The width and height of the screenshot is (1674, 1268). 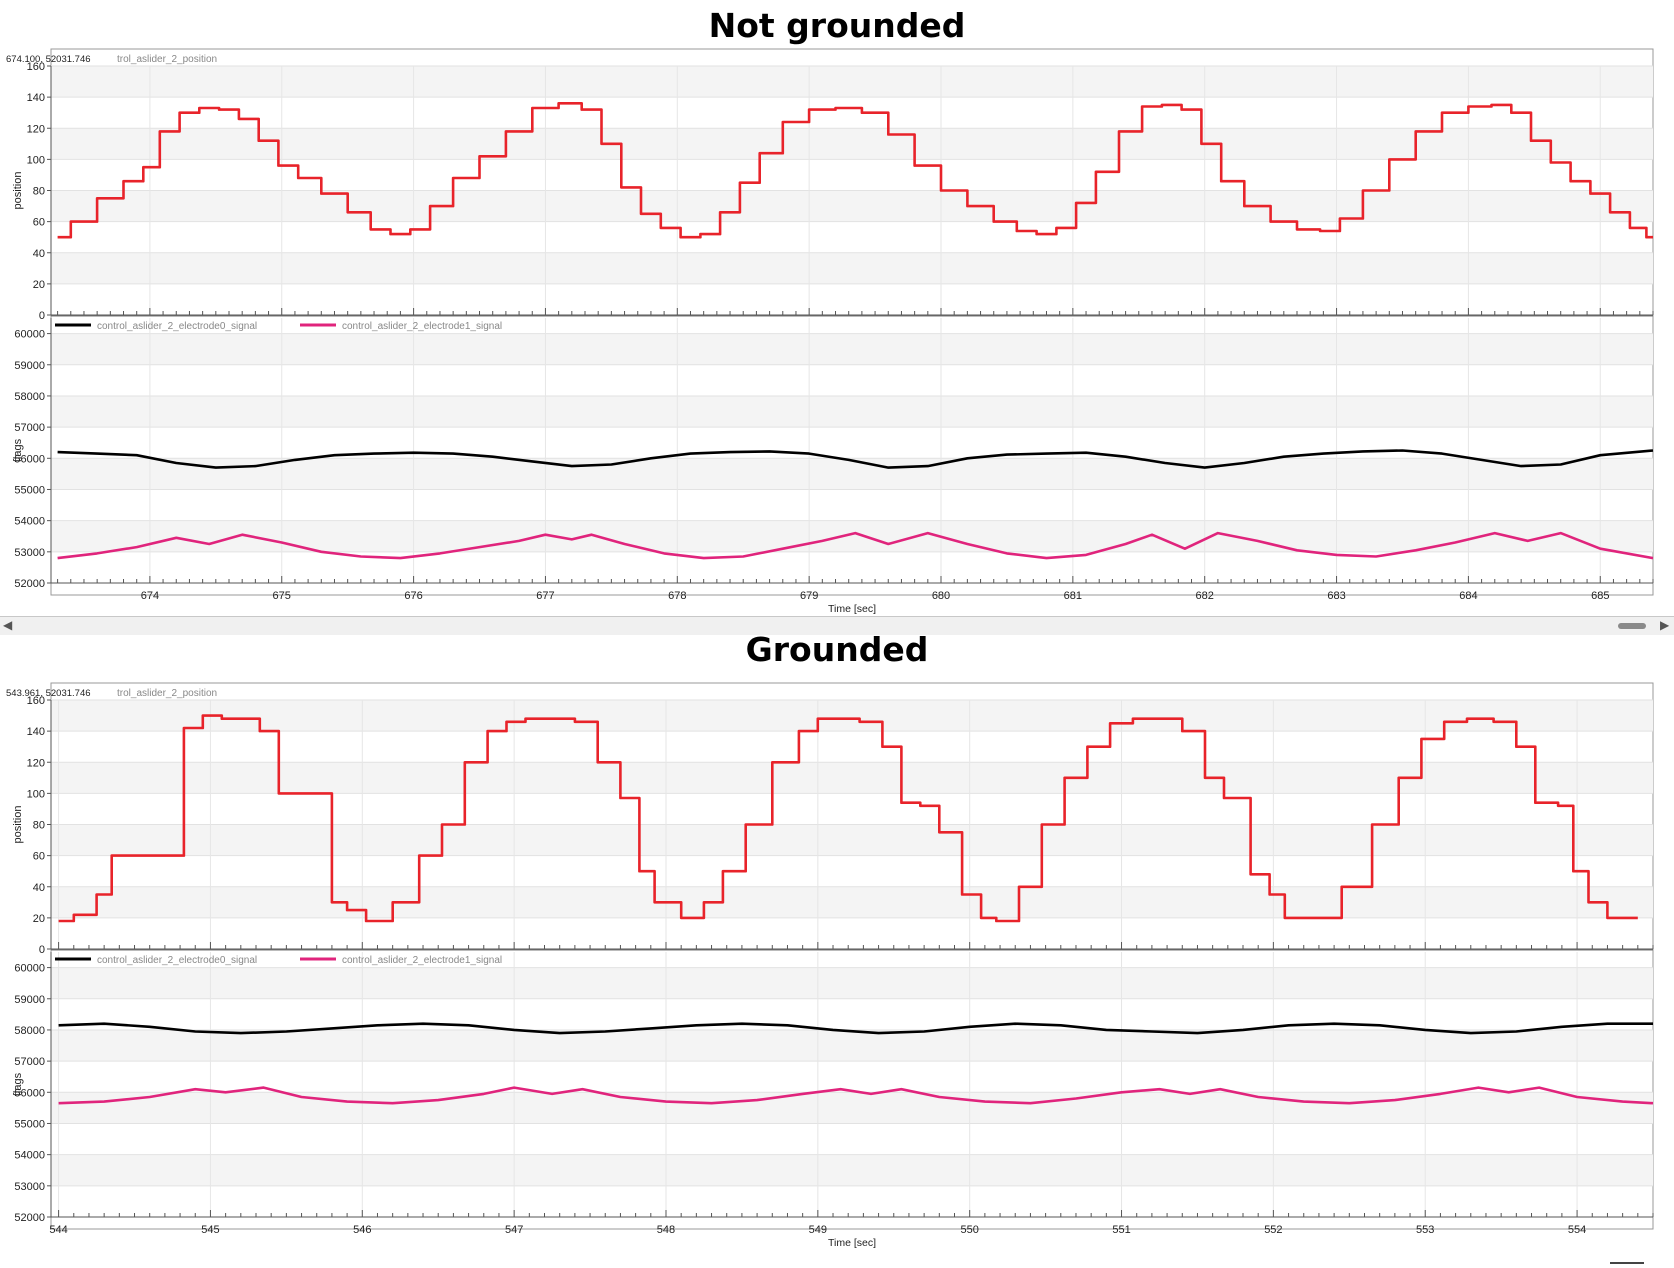 What do you see at coordinates (177, 326) in the screenshot?
I see `ng-flags-legend-label-0: control_aslider_2_electrode0_signal` at bounding box center [177, 326].